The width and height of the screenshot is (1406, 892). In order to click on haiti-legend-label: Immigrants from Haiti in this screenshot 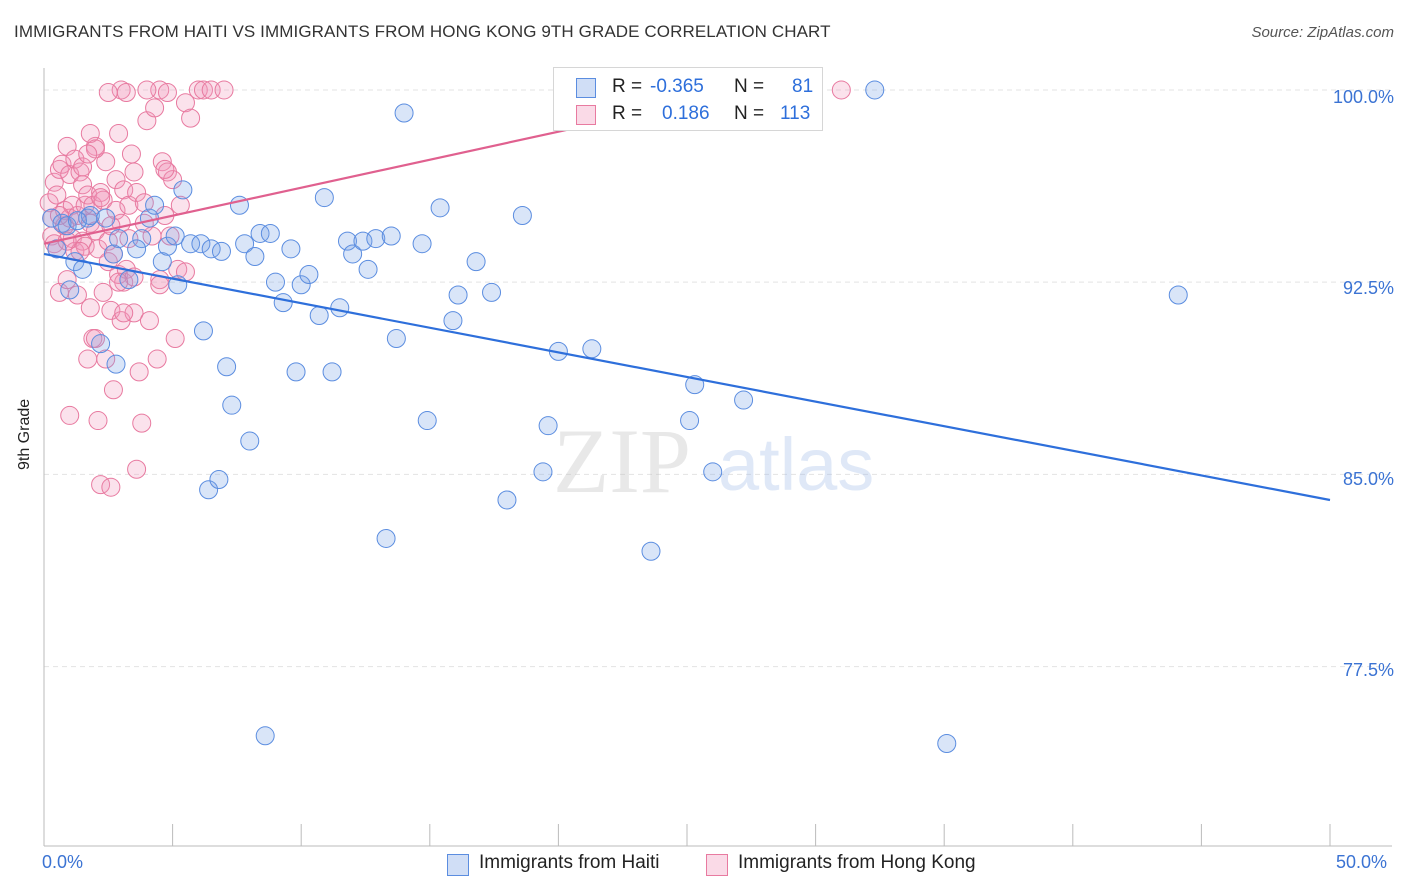, I will do `click(569, 862)`.